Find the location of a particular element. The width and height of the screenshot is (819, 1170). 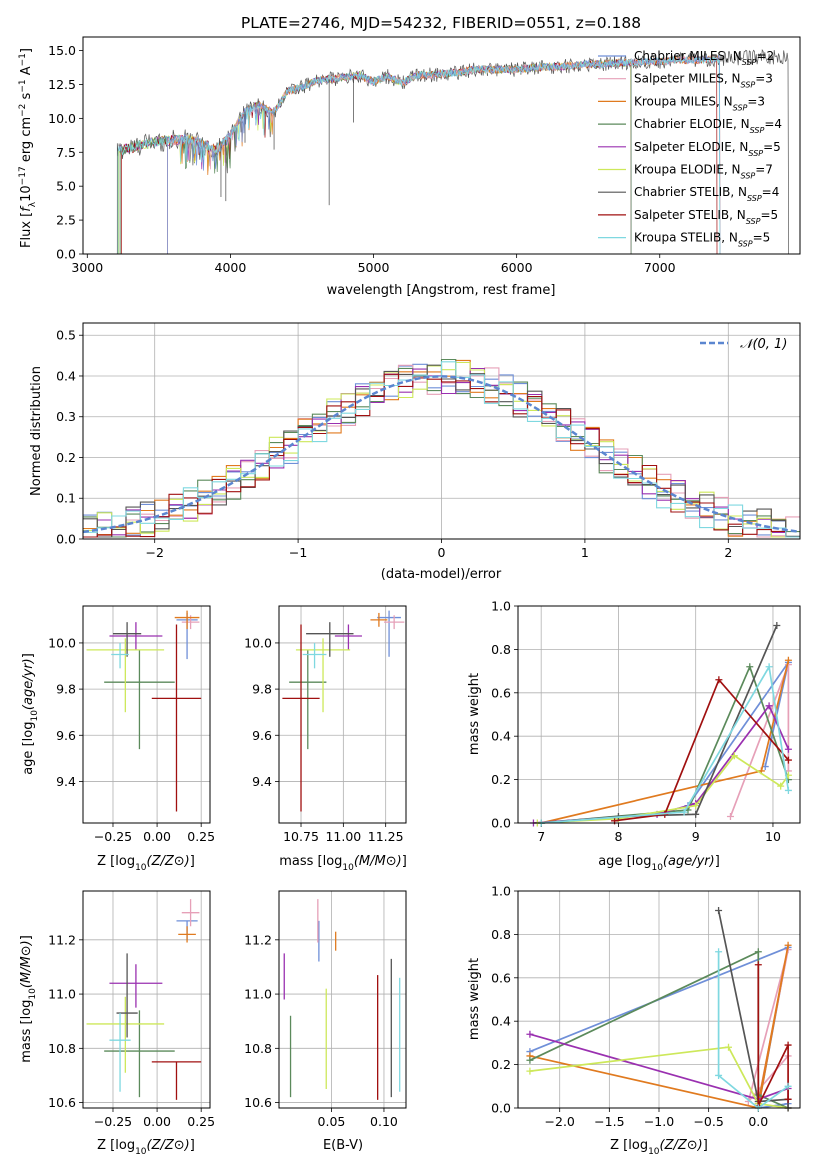

spectrum-series-kroupa_stelib is located at coordinates (419, 155).